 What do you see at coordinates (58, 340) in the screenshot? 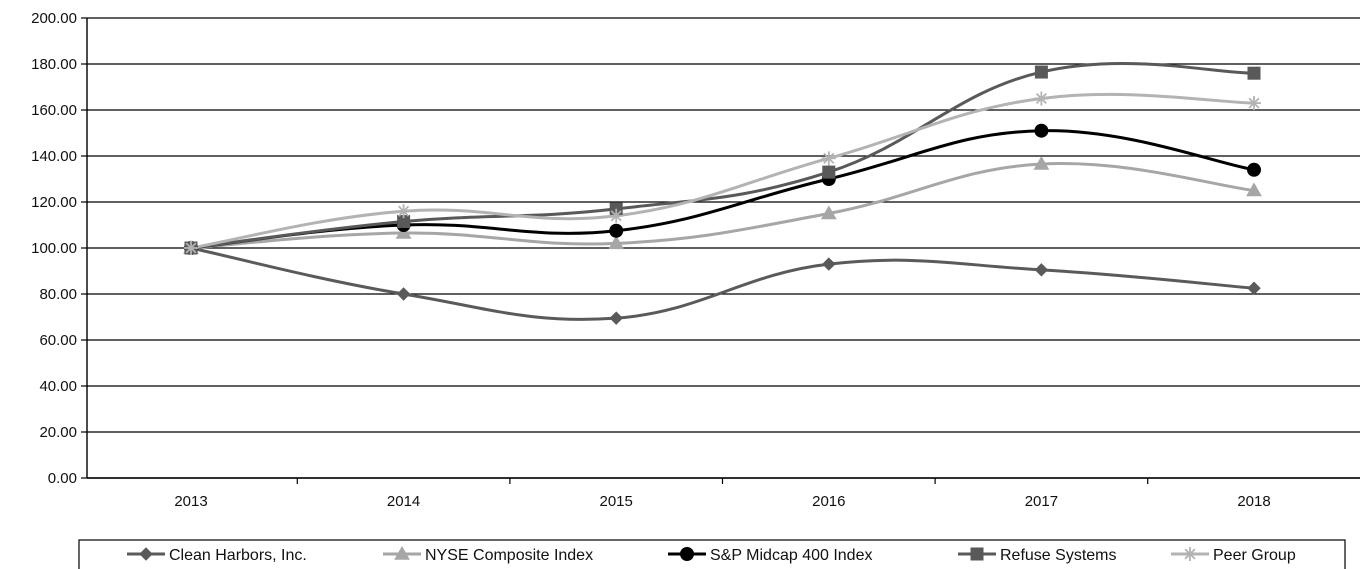
I see `y-tick-label: 60.00` at bounding box center [58, 340].